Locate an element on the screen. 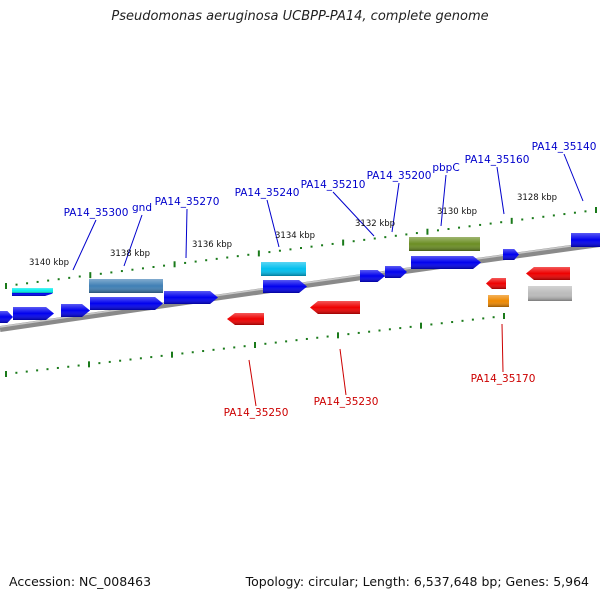  gene-label: PA14_35170 is located at coordinates (503, 379).